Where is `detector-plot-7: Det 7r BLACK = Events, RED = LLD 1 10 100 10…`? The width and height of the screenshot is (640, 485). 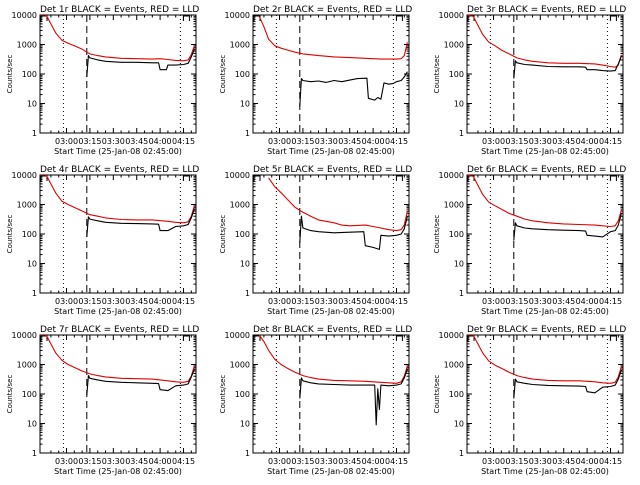 detector-plot-7: Det 7r BLACK = Events, RED = LLD 1 10 100 10… is located at coordinates (102, 400).